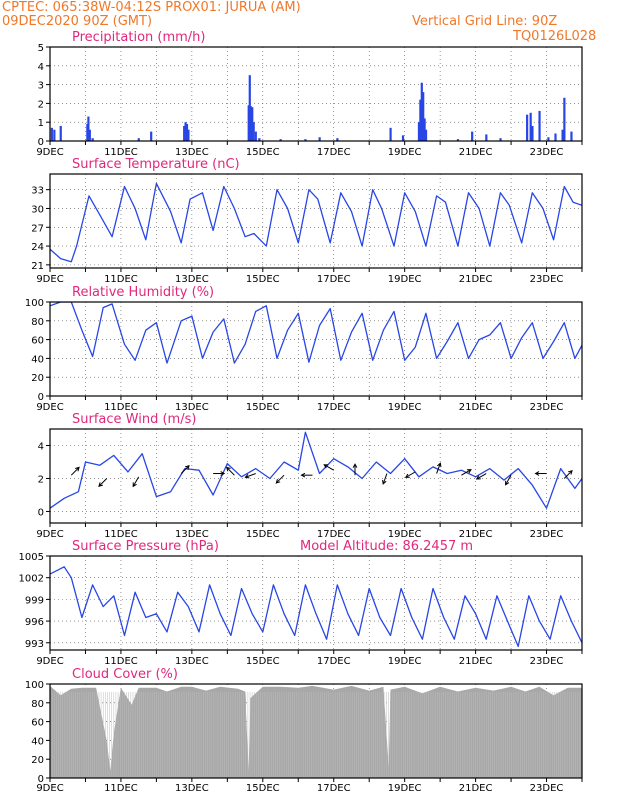  I want to click on grid-note: Vertical Grid Line: 90Z, so click(485, 21).